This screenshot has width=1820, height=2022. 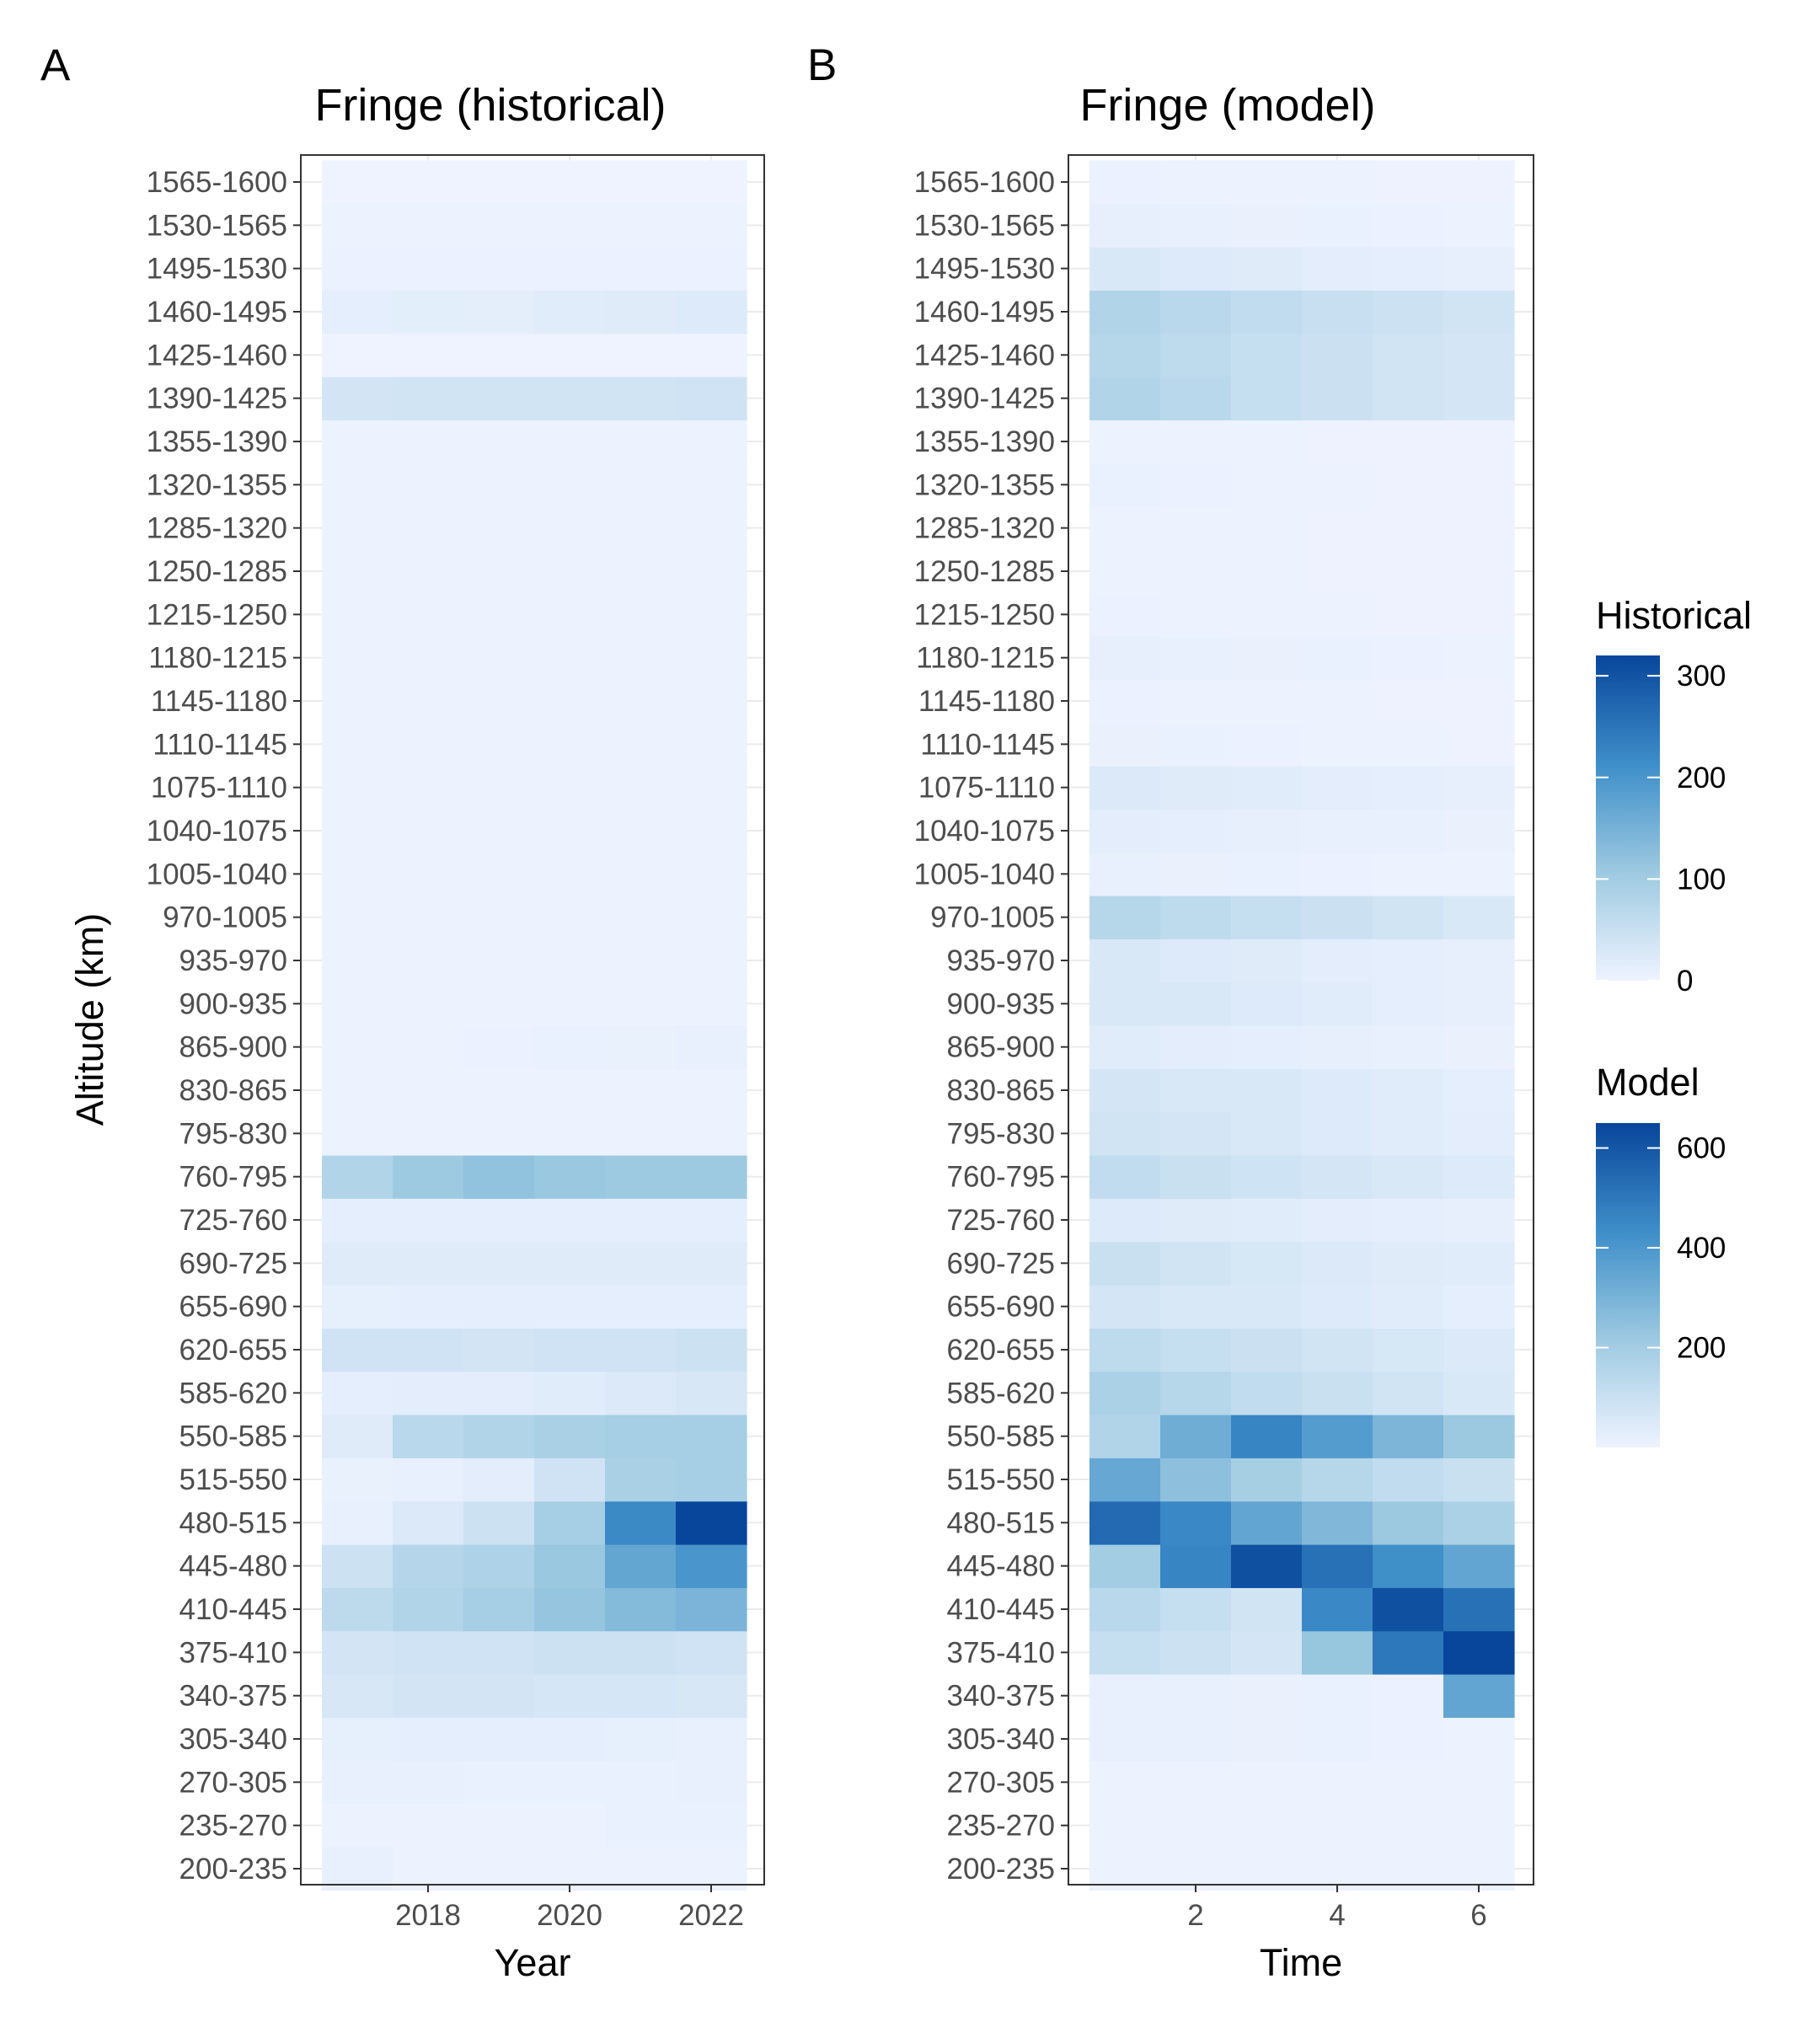 I want to click on legend-tick-label: 300, so click(x=1701, y=676).